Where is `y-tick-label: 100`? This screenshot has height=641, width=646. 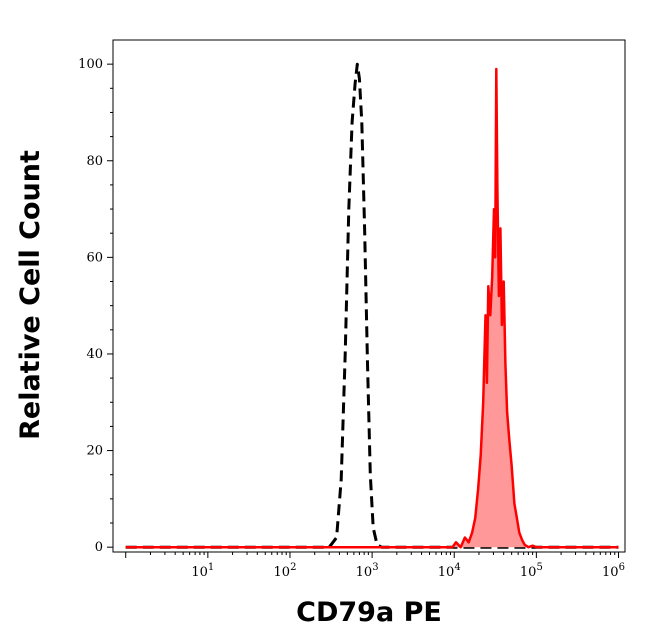
y-tick-label: 100 is located at coordinates (90, 64).